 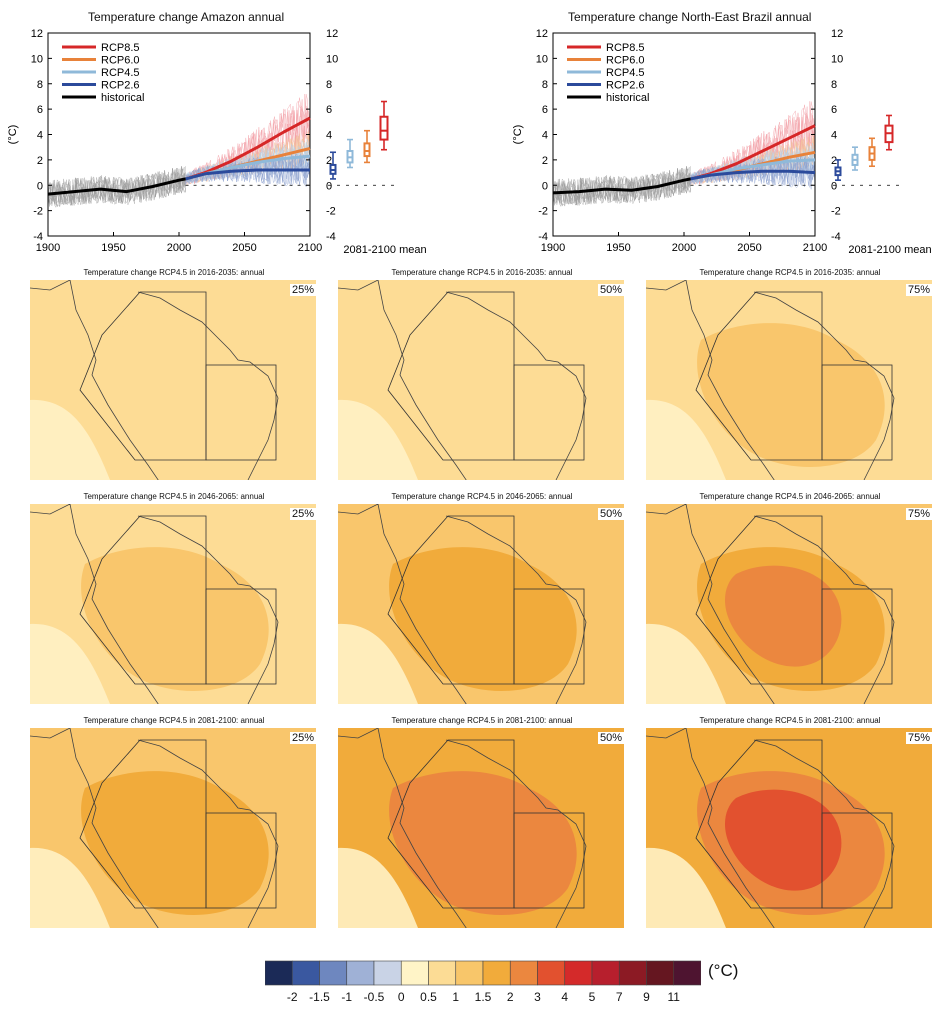 What do you see at coordinates (684, 134) in the screenshot?
I see `plot-frame` at bounding box center [684, 134].